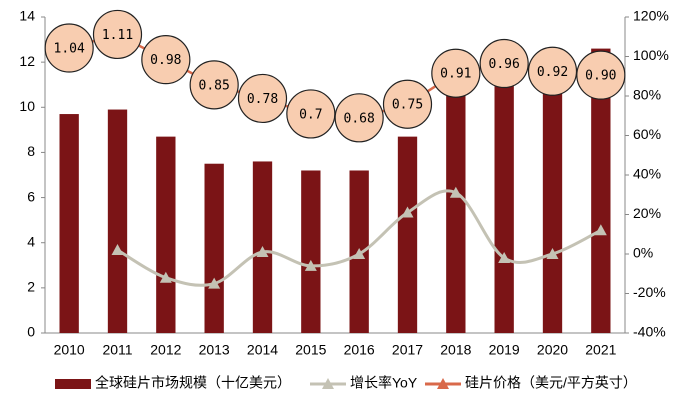 Image resolution: width=700 pixels, height=408 pixels. I want to click on y-tick-label: 4, so click(31, 241).